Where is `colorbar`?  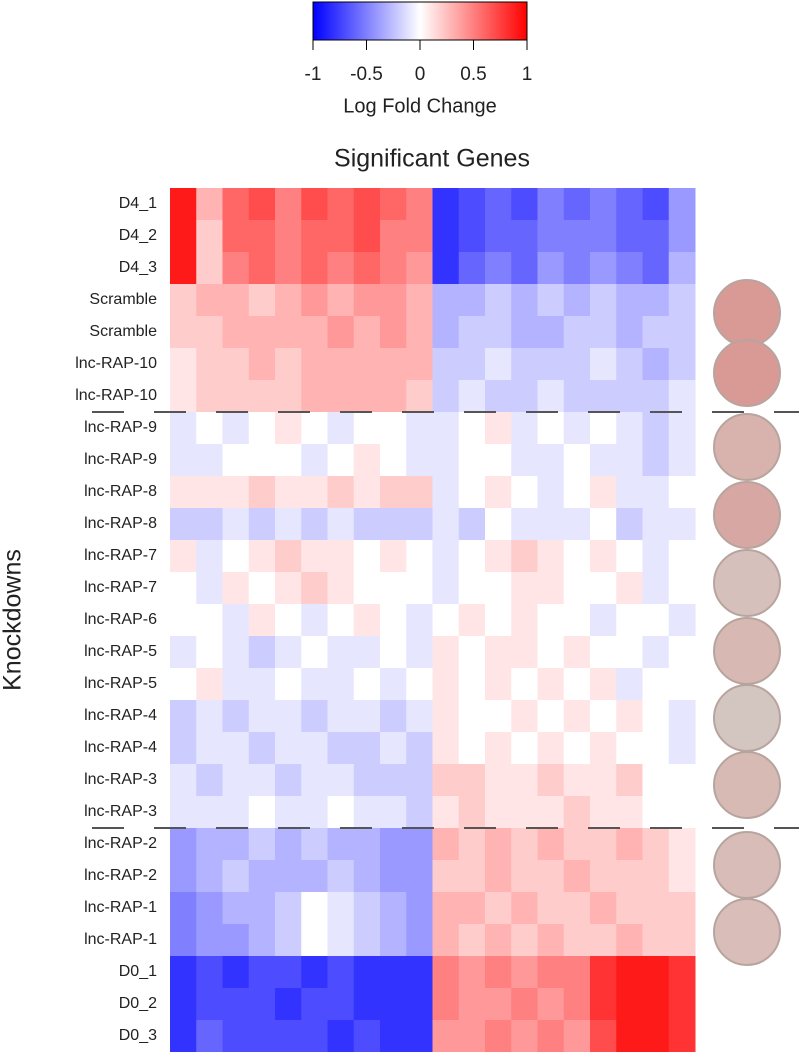
colorbar is located at coordinates (420, 21).